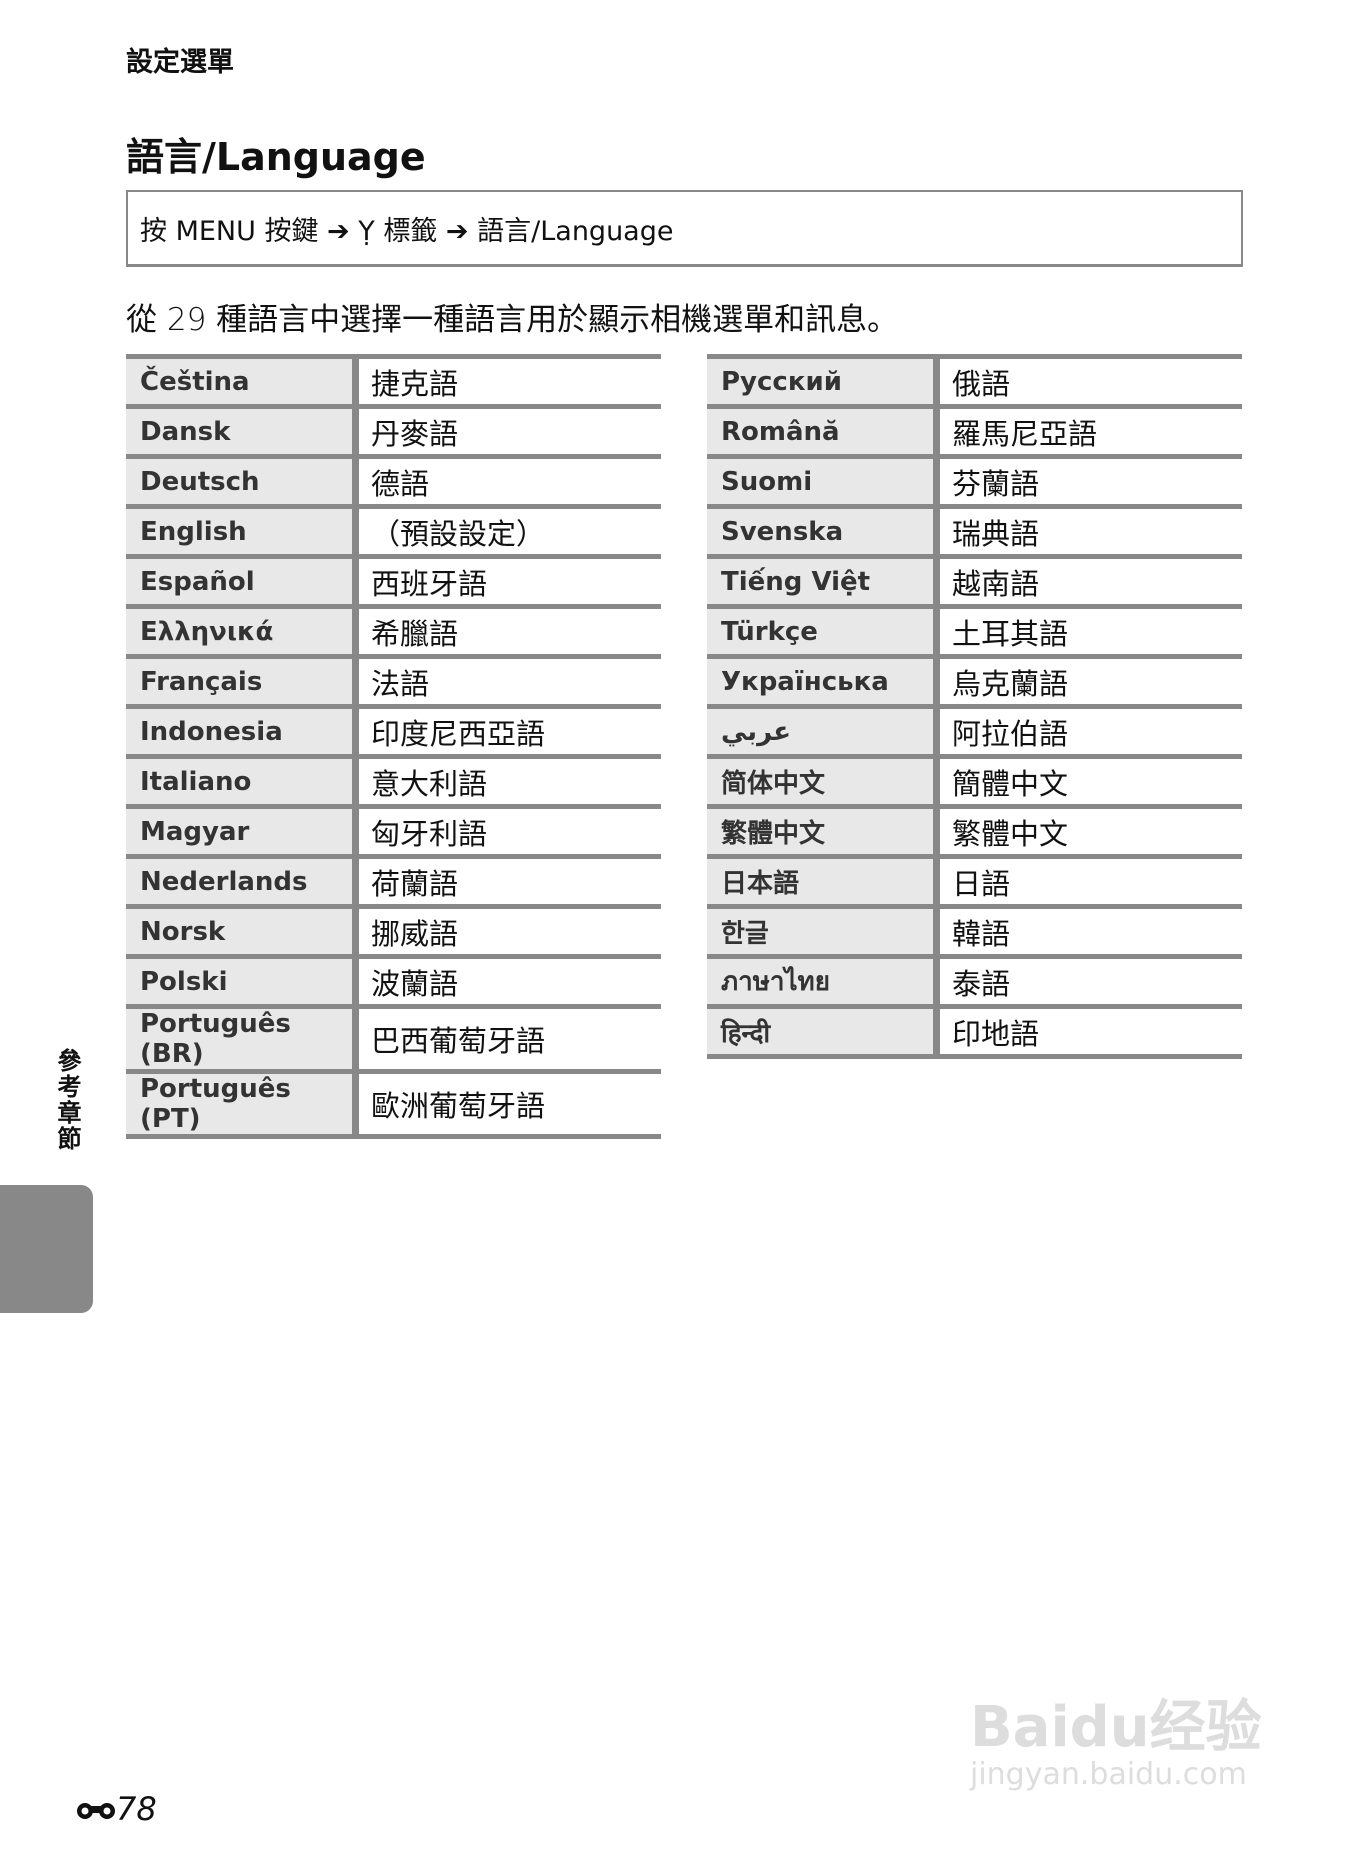 This screenshot has width=1360, height=1872. I want to click on table-row: Deutsch 德語, so click(393, 480).